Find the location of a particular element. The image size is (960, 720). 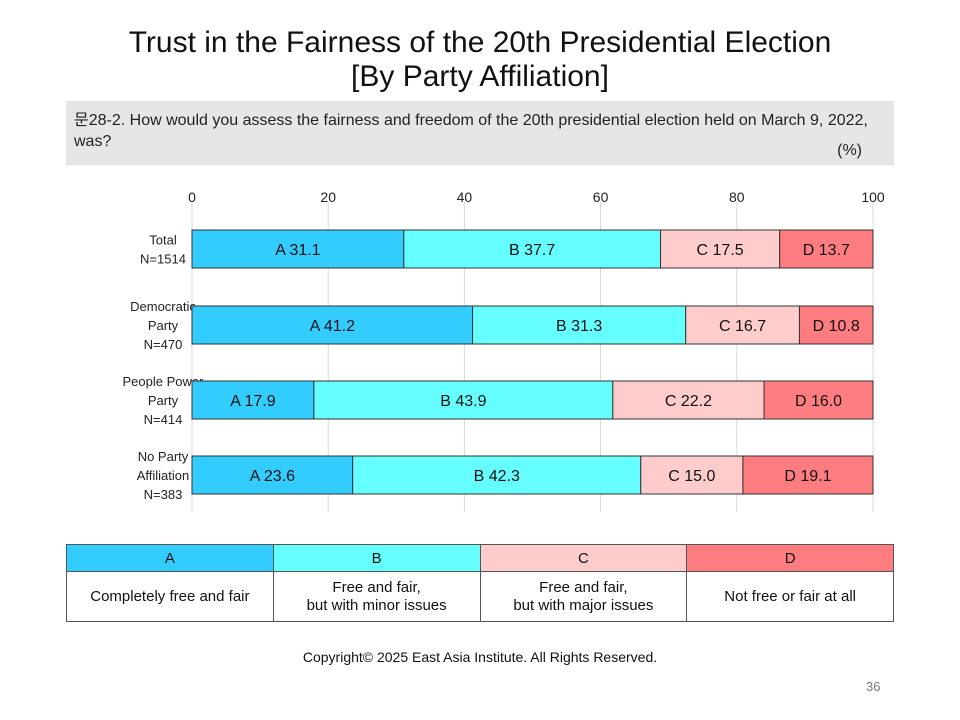

legend-desc-b: Free and fair, but with minor issues is located at coordinates (376, 596).